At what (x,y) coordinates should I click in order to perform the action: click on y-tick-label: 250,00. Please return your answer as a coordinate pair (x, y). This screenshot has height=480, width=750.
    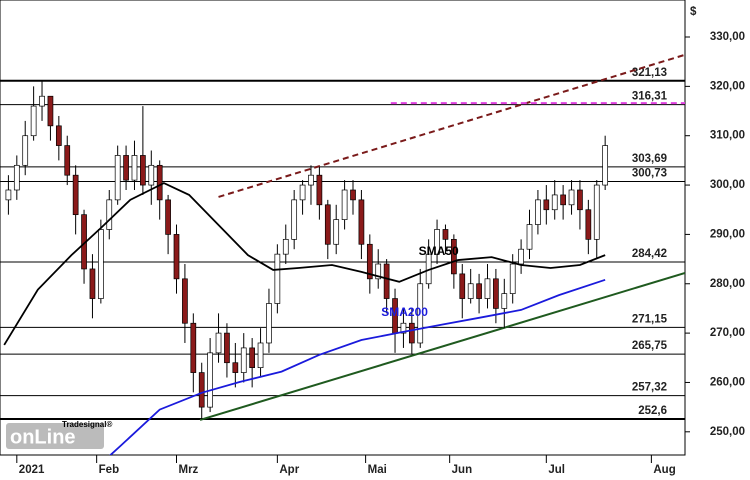
    Looking at the image, I should click on (727, 432).